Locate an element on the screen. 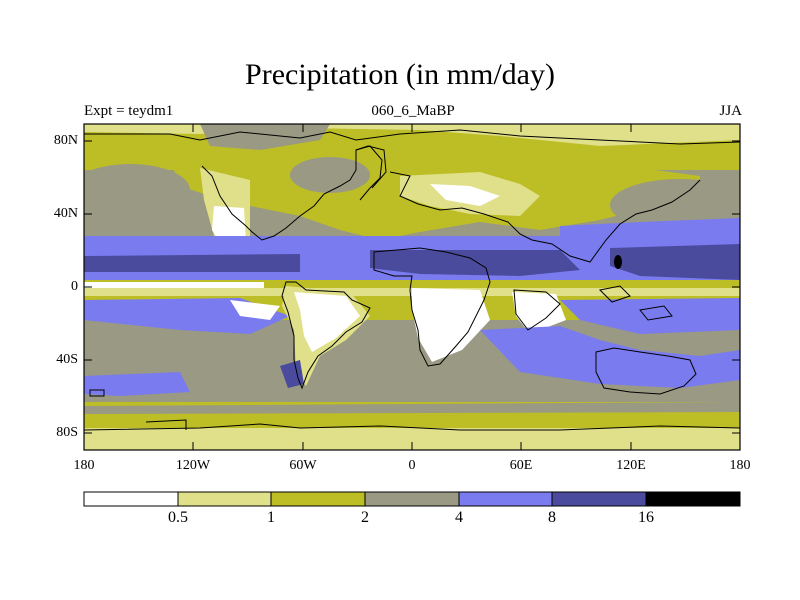  colorbar-label-8: 8 is located at coordinates (552, 517).